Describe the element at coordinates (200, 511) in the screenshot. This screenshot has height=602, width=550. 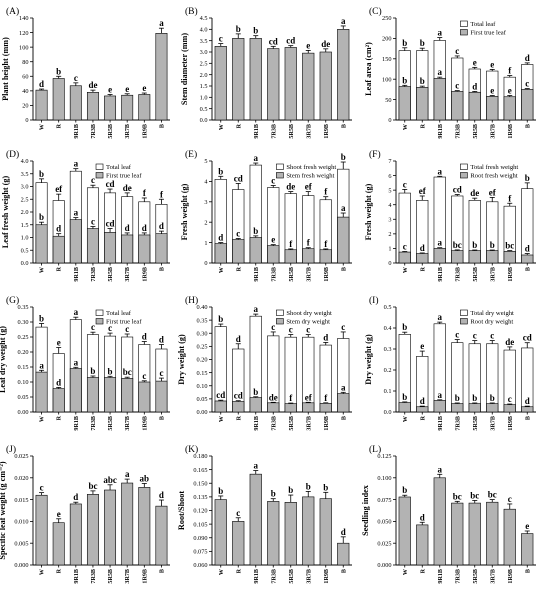
I see `y-tick-label: 0.120` at that location.